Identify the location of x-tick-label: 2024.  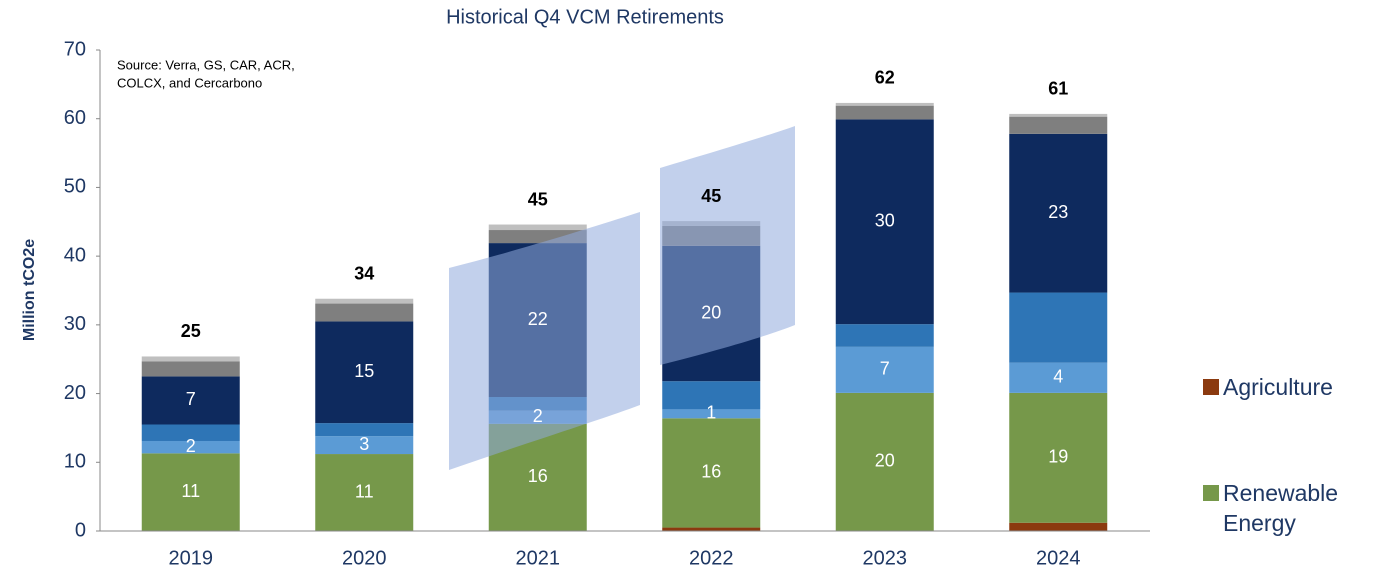
(1058, 558).